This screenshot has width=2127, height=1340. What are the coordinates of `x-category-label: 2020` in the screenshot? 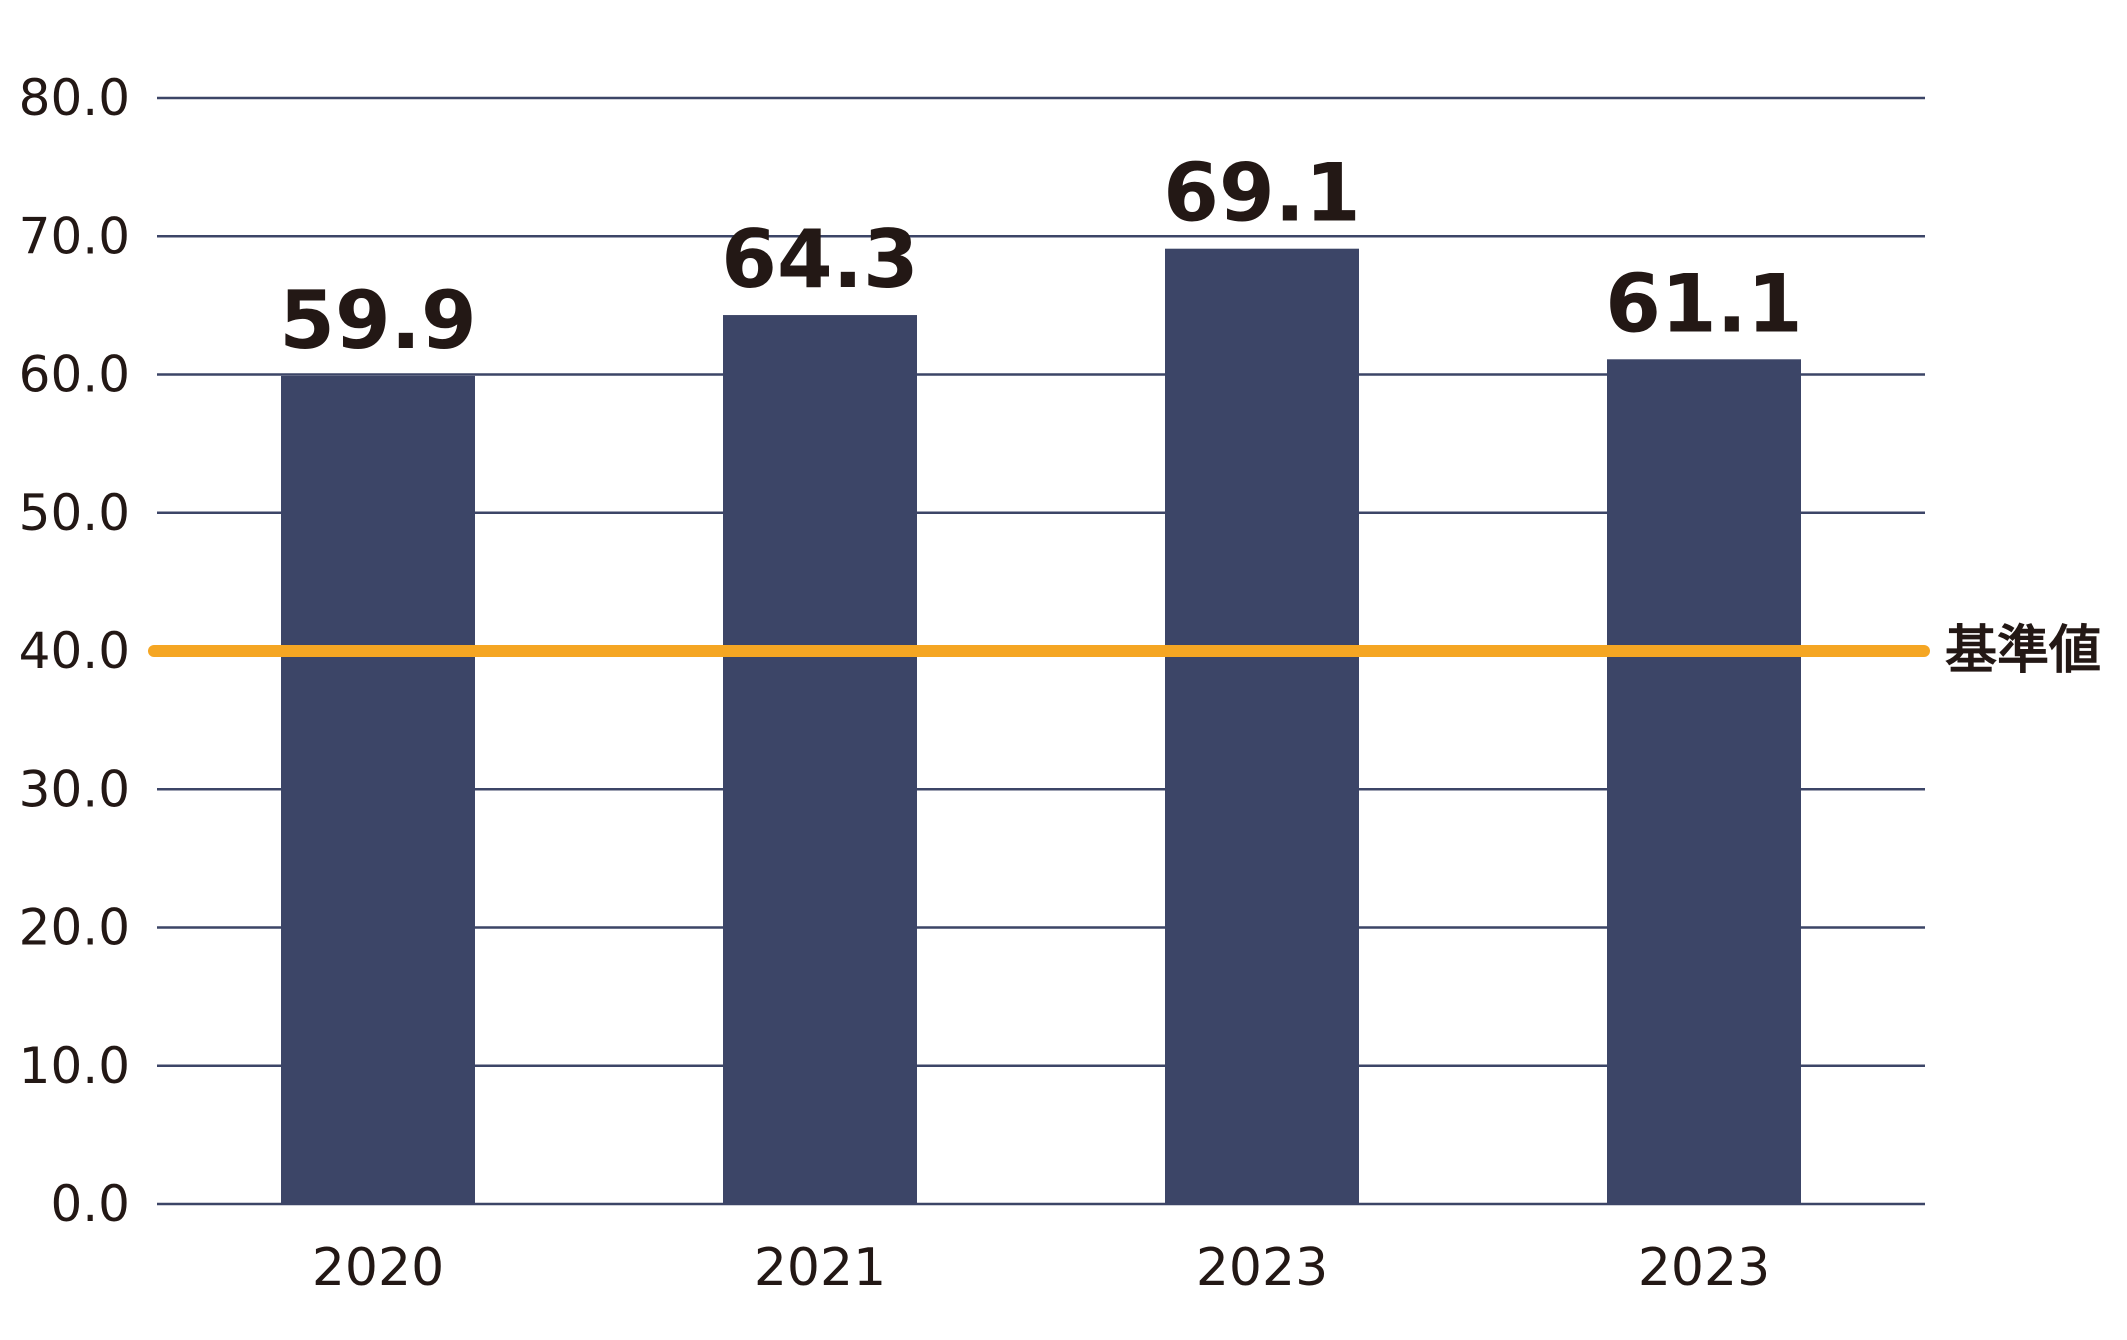 It's located at (378, 1268).